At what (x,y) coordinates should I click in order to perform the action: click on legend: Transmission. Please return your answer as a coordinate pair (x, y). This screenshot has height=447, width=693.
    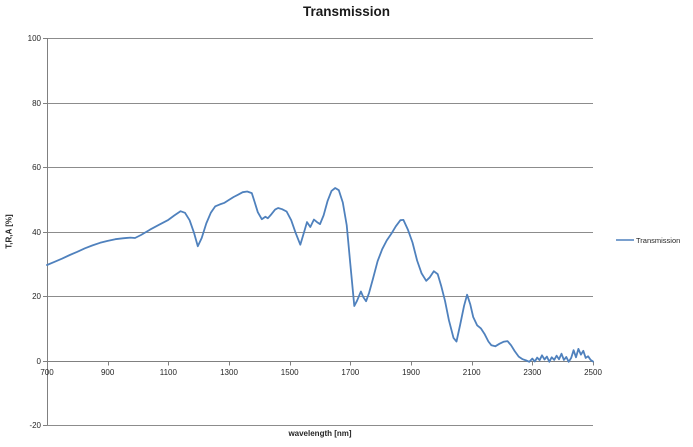
    Looking at the image, I should click on (647, 240).